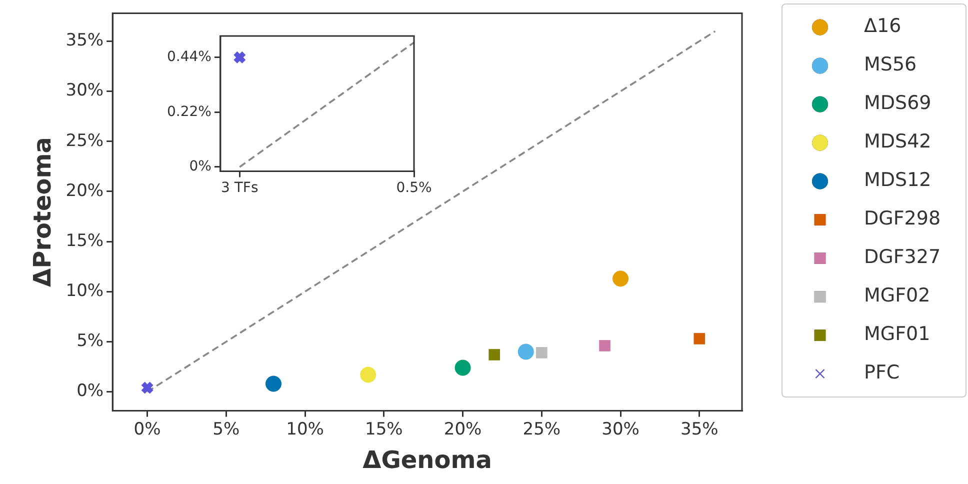  What do you see at coordinates (189, 112) in the screenshot?
I see `y-tick-label: 0.22%` at bounding box center [189, 112].